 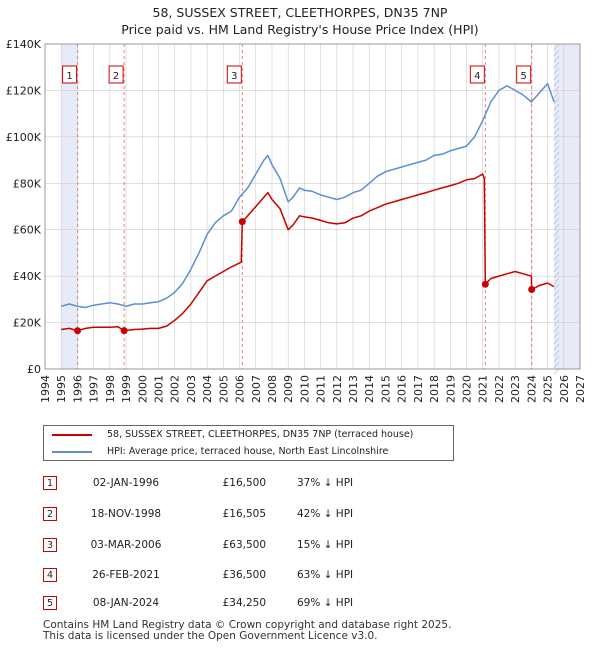 I want to click on x-tick-label: 2009, so click(x=288, y=389).